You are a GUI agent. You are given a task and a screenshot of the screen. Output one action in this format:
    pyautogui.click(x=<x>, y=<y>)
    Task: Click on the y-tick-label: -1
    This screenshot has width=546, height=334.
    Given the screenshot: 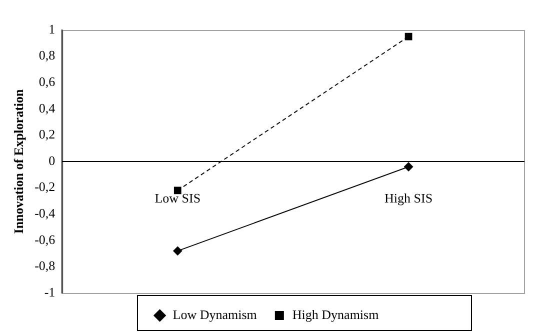 What is the action you would take?
    pyautogui.click(x=50, y=292)
    